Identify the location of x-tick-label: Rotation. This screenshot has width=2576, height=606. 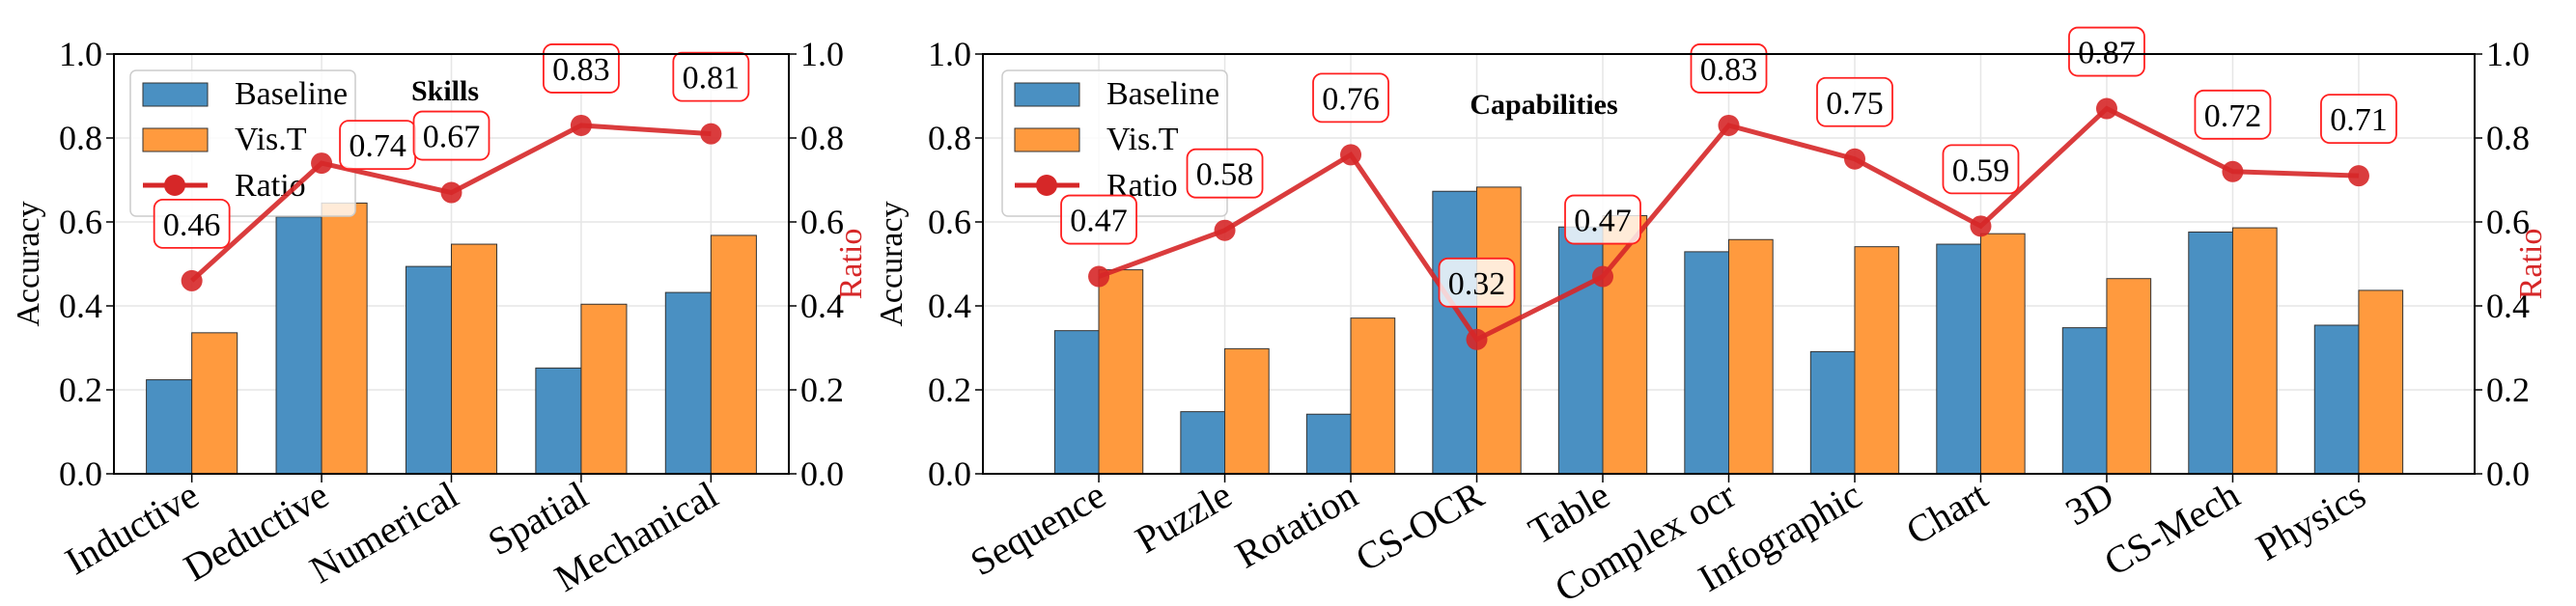
(1297, 525).